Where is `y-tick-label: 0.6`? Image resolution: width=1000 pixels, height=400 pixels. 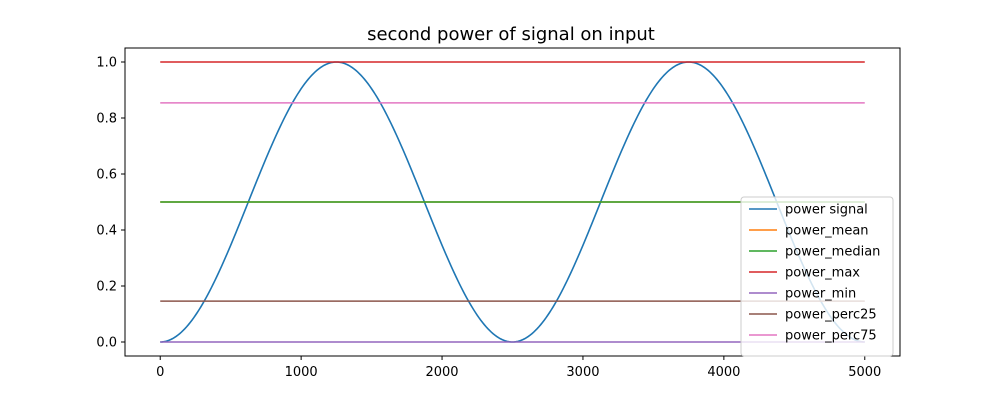
y-tick-label: 0.6 is located at coordinates (106, 175).